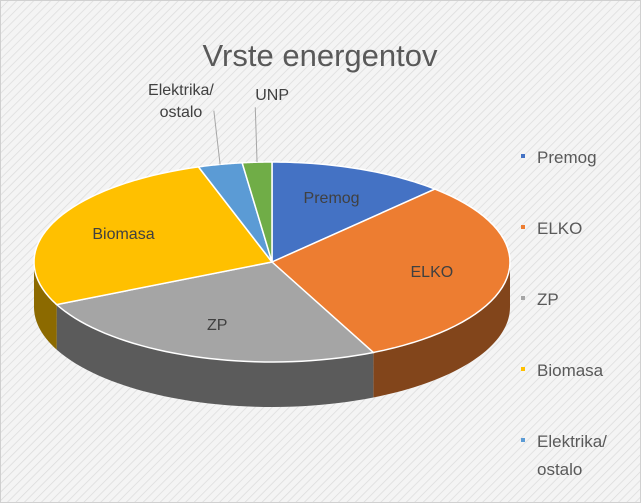 This screenshot has width=641, height=503. Describe the element at coordinates (272, 96) in the screenshot. I see `data-label: UNP` at that location.